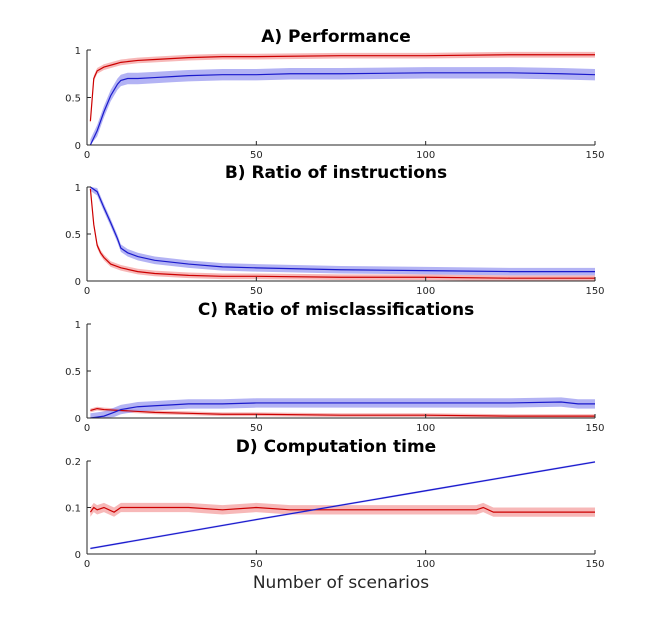 Image resolution: width=659 pixels, height=623 pixels. I want to click on series-band-red, so click(343, 88).